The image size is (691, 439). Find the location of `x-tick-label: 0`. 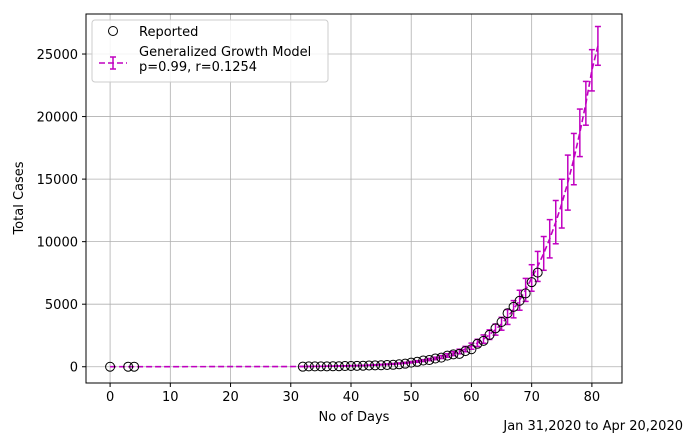

x-tick-label: 0 is located at coordinates (110, 397).